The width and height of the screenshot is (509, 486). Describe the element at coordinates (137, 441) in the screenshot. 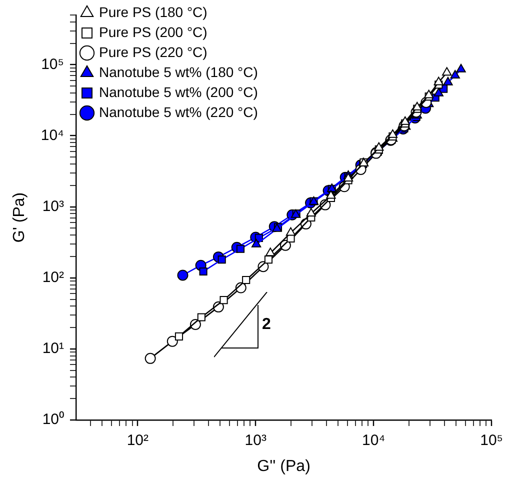

I see `x-tick-label: 10²` at that location.